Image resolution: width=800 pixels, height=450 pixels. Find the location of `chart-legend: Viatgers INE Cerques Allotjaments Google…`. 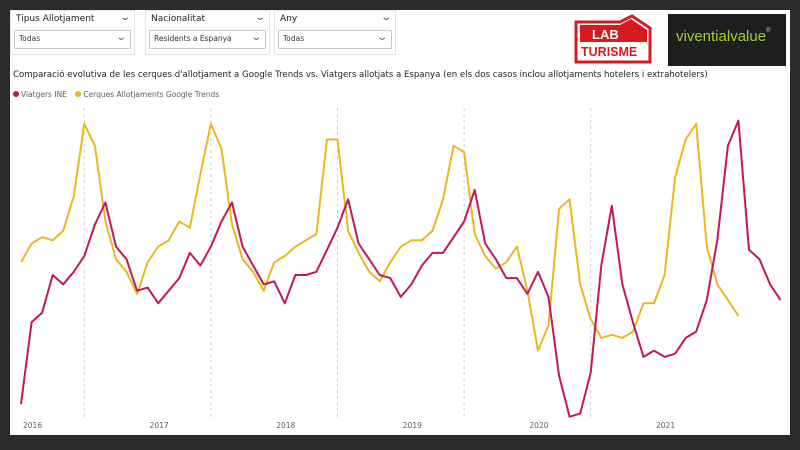

chart-legend: Viatgers INE Cerques Allotjaments Google… is located at coordinates (119, 94).